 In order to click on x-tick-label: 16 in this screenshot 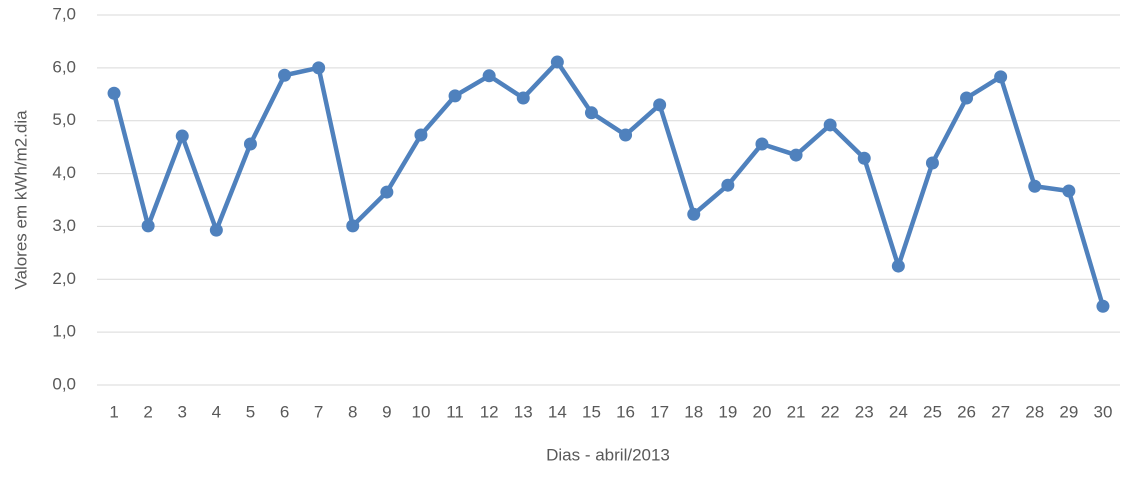, I will do `click(625, 411)`.